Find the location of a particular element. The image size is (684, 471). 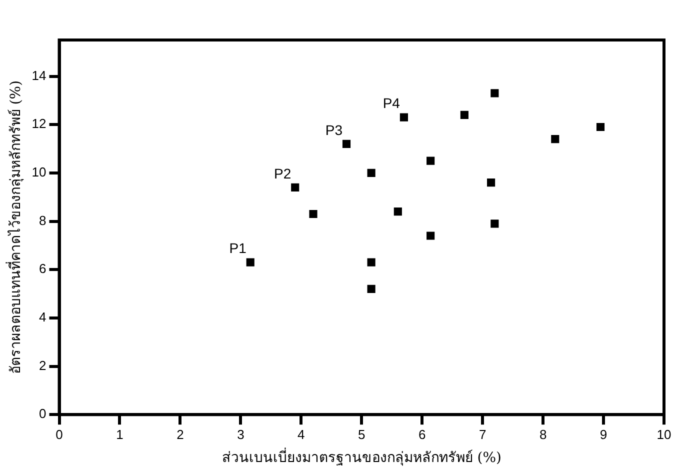

x-tick-label: 3 is located at coordinates (240, 434).